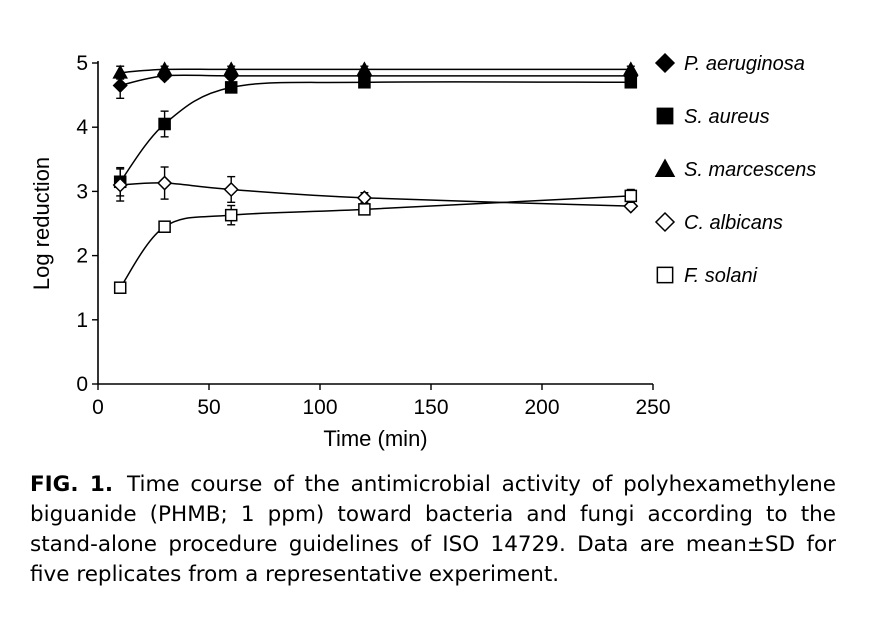  I want to click on legend-marker-c-albicans, so click(665, 222).